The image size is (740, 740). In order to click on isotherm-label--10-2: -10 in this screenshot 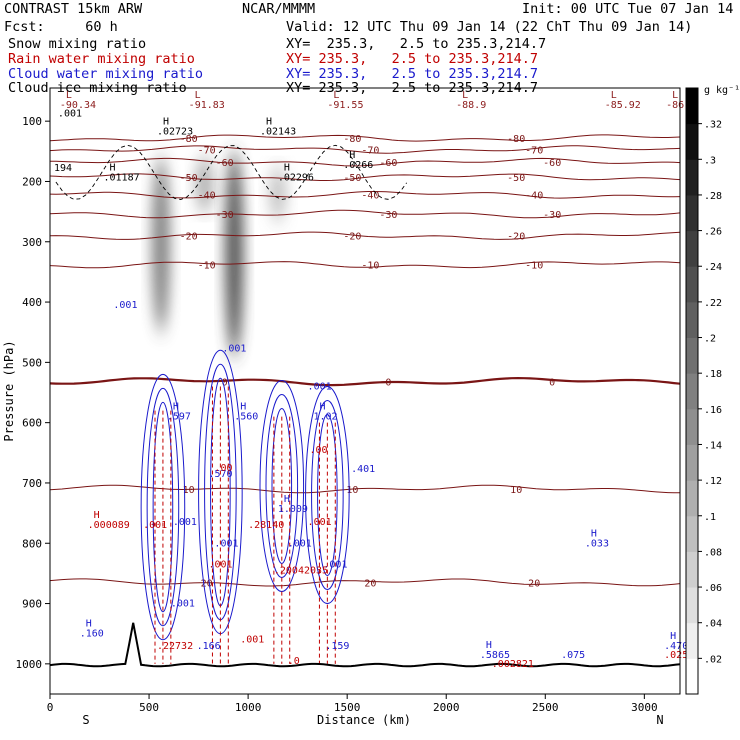, I will do `click(534, 266)`.